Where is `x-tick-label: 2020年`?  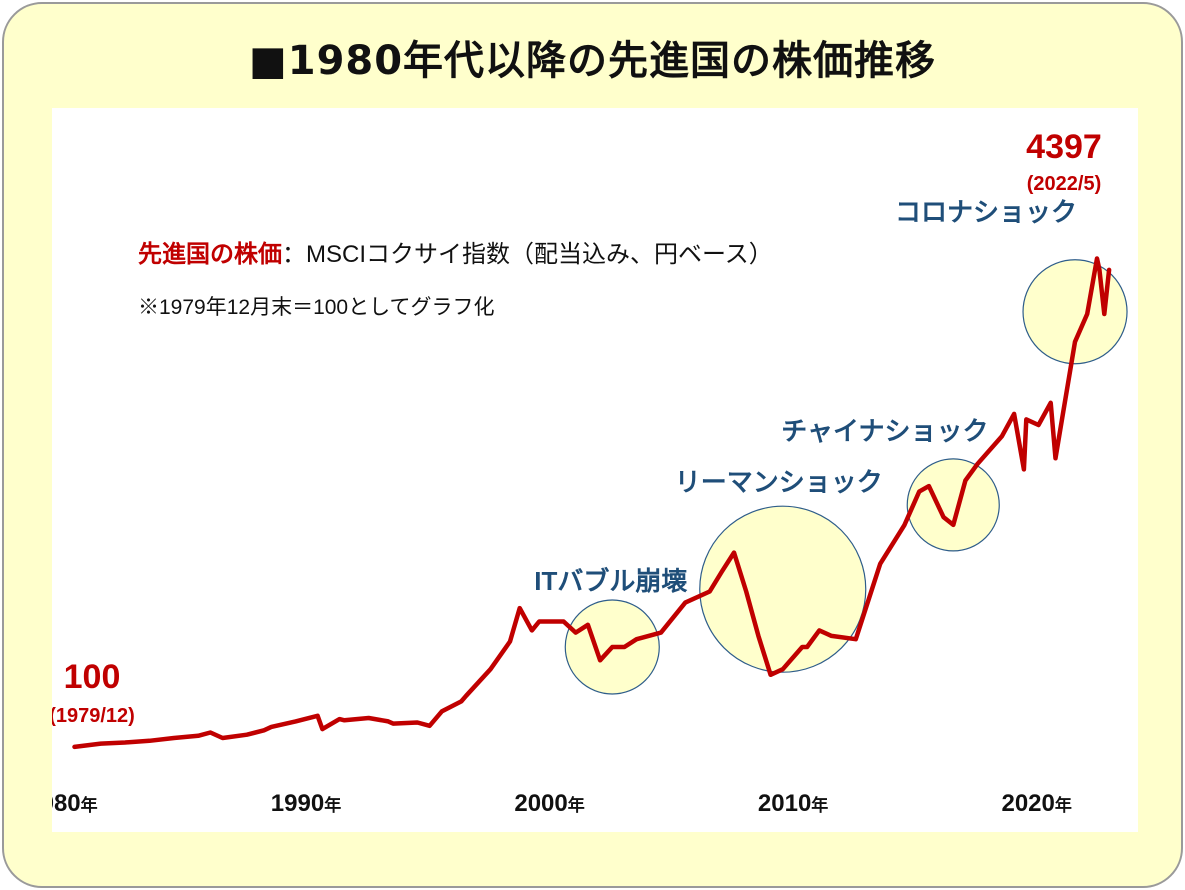
x-tick-label: 2020年 is located at coordinates (1036, 803).